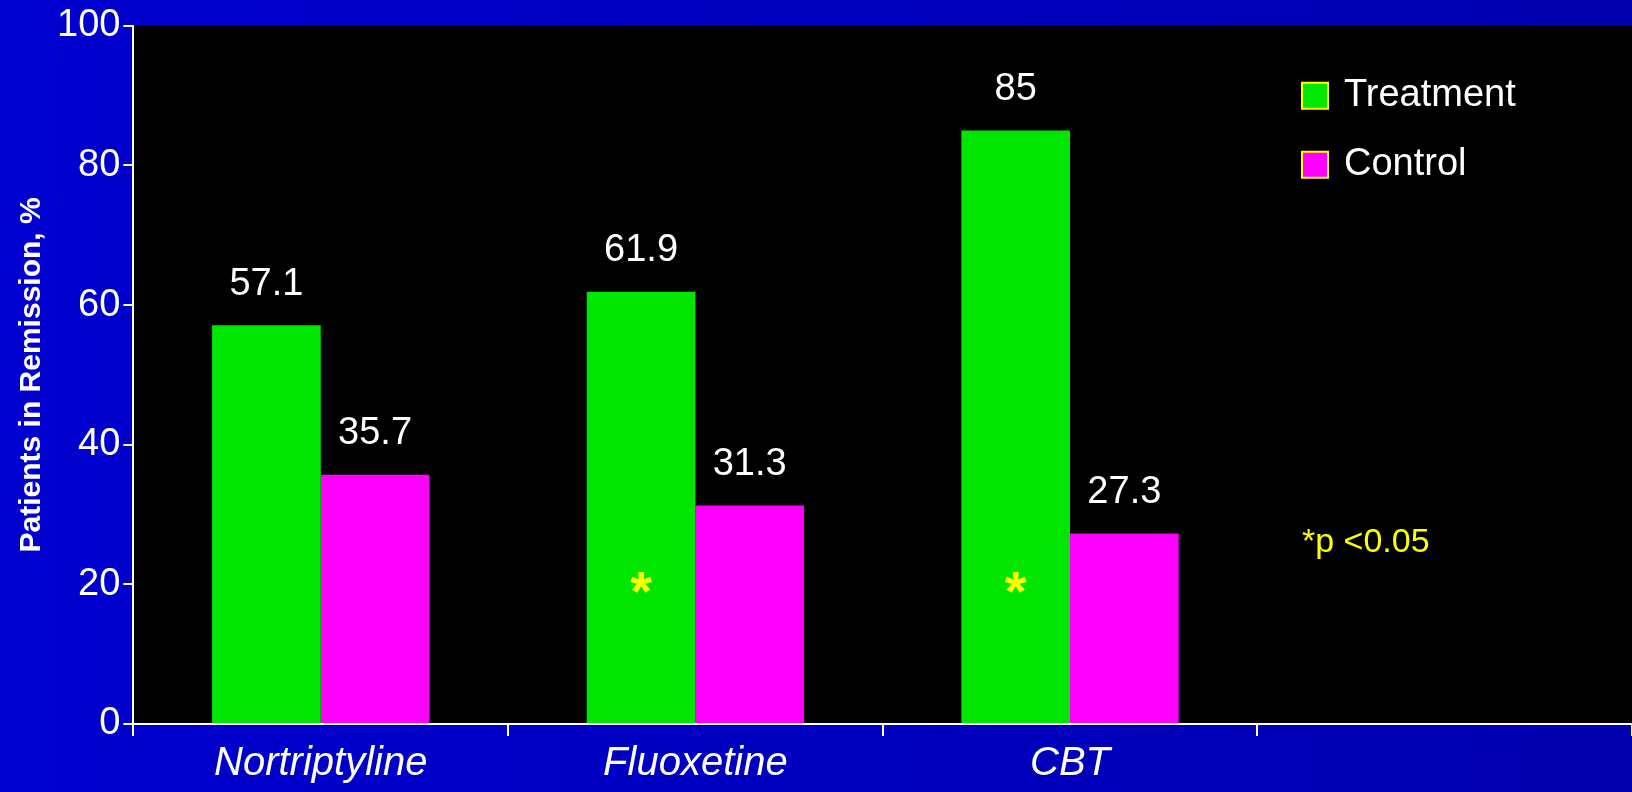  What do you see at coordinates (1405, 162) in the screenshot?
I see `legend-label: Control` at bounding box center [1405, 162].